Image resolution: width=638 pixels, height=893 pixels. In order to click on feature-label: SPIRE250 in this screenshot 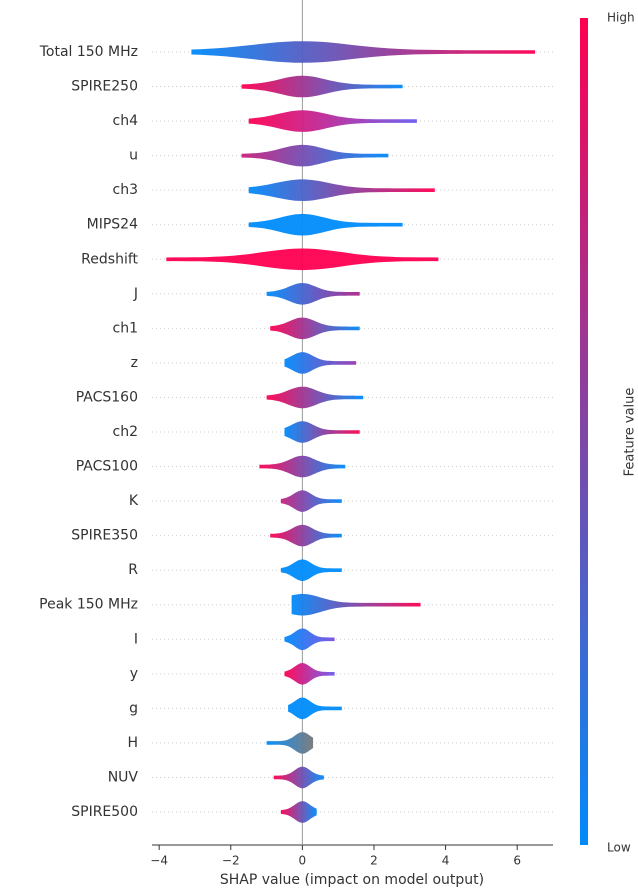, I will do `click(104, 87)`.